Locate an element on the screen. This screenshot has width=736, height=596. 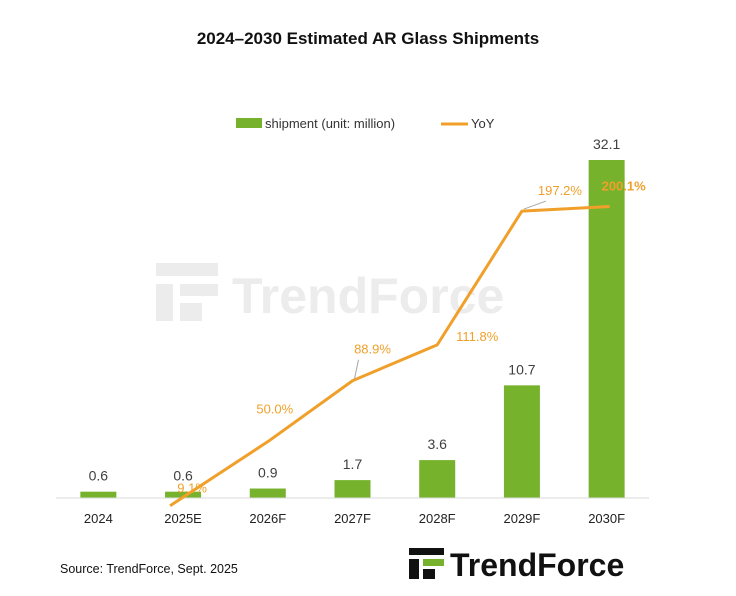
x-tick-2028F: 2028F is located at coordinates (437, 518).